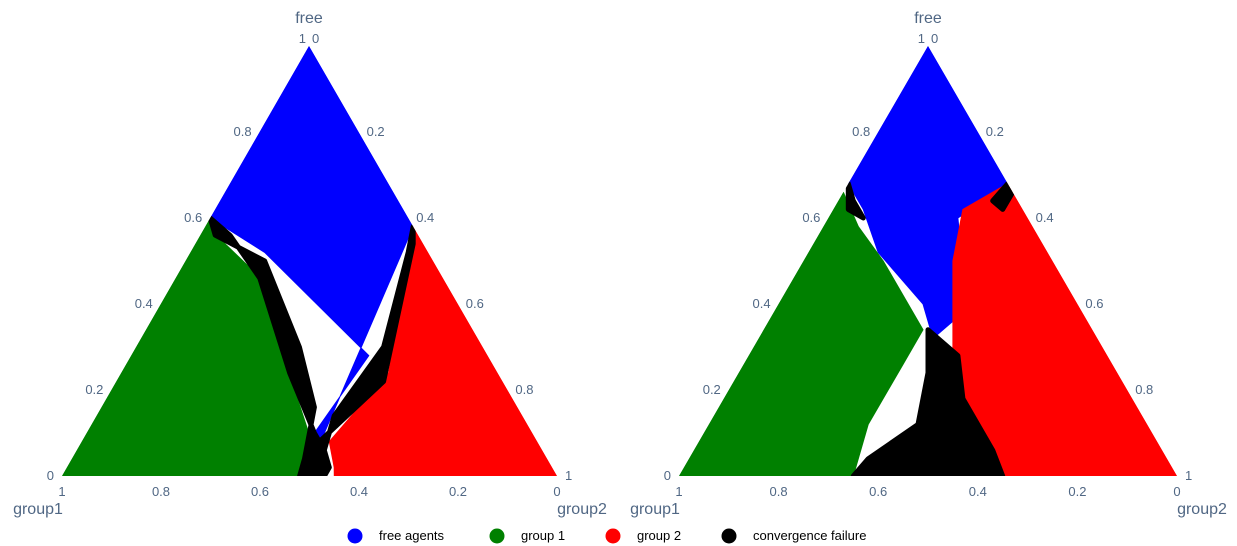 The width and height of the screenshot is (1237, 546). I want to click on legend-item-group2: group 2, so click(643, 536).